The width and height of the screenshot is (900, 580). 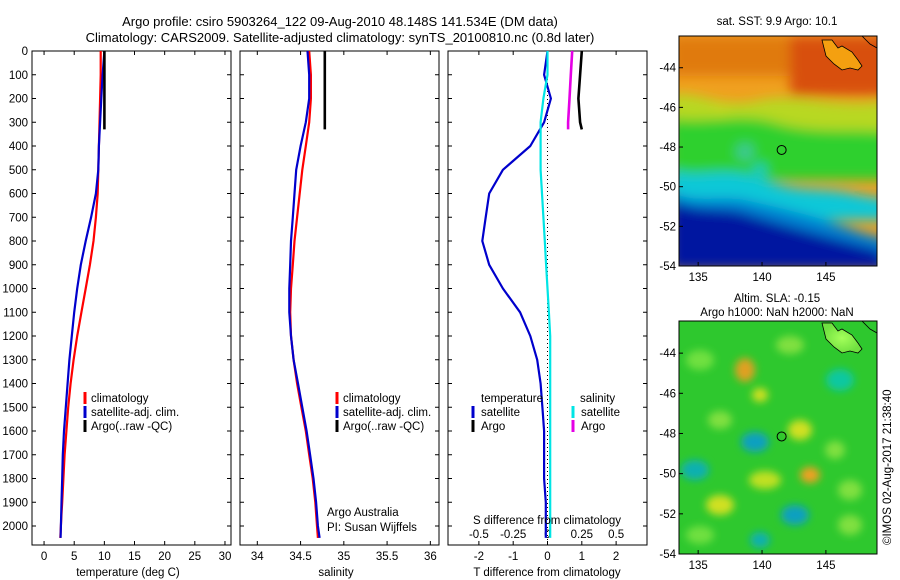 I want to click on map-y-tick-label: -44, so click(x=667, y=69).